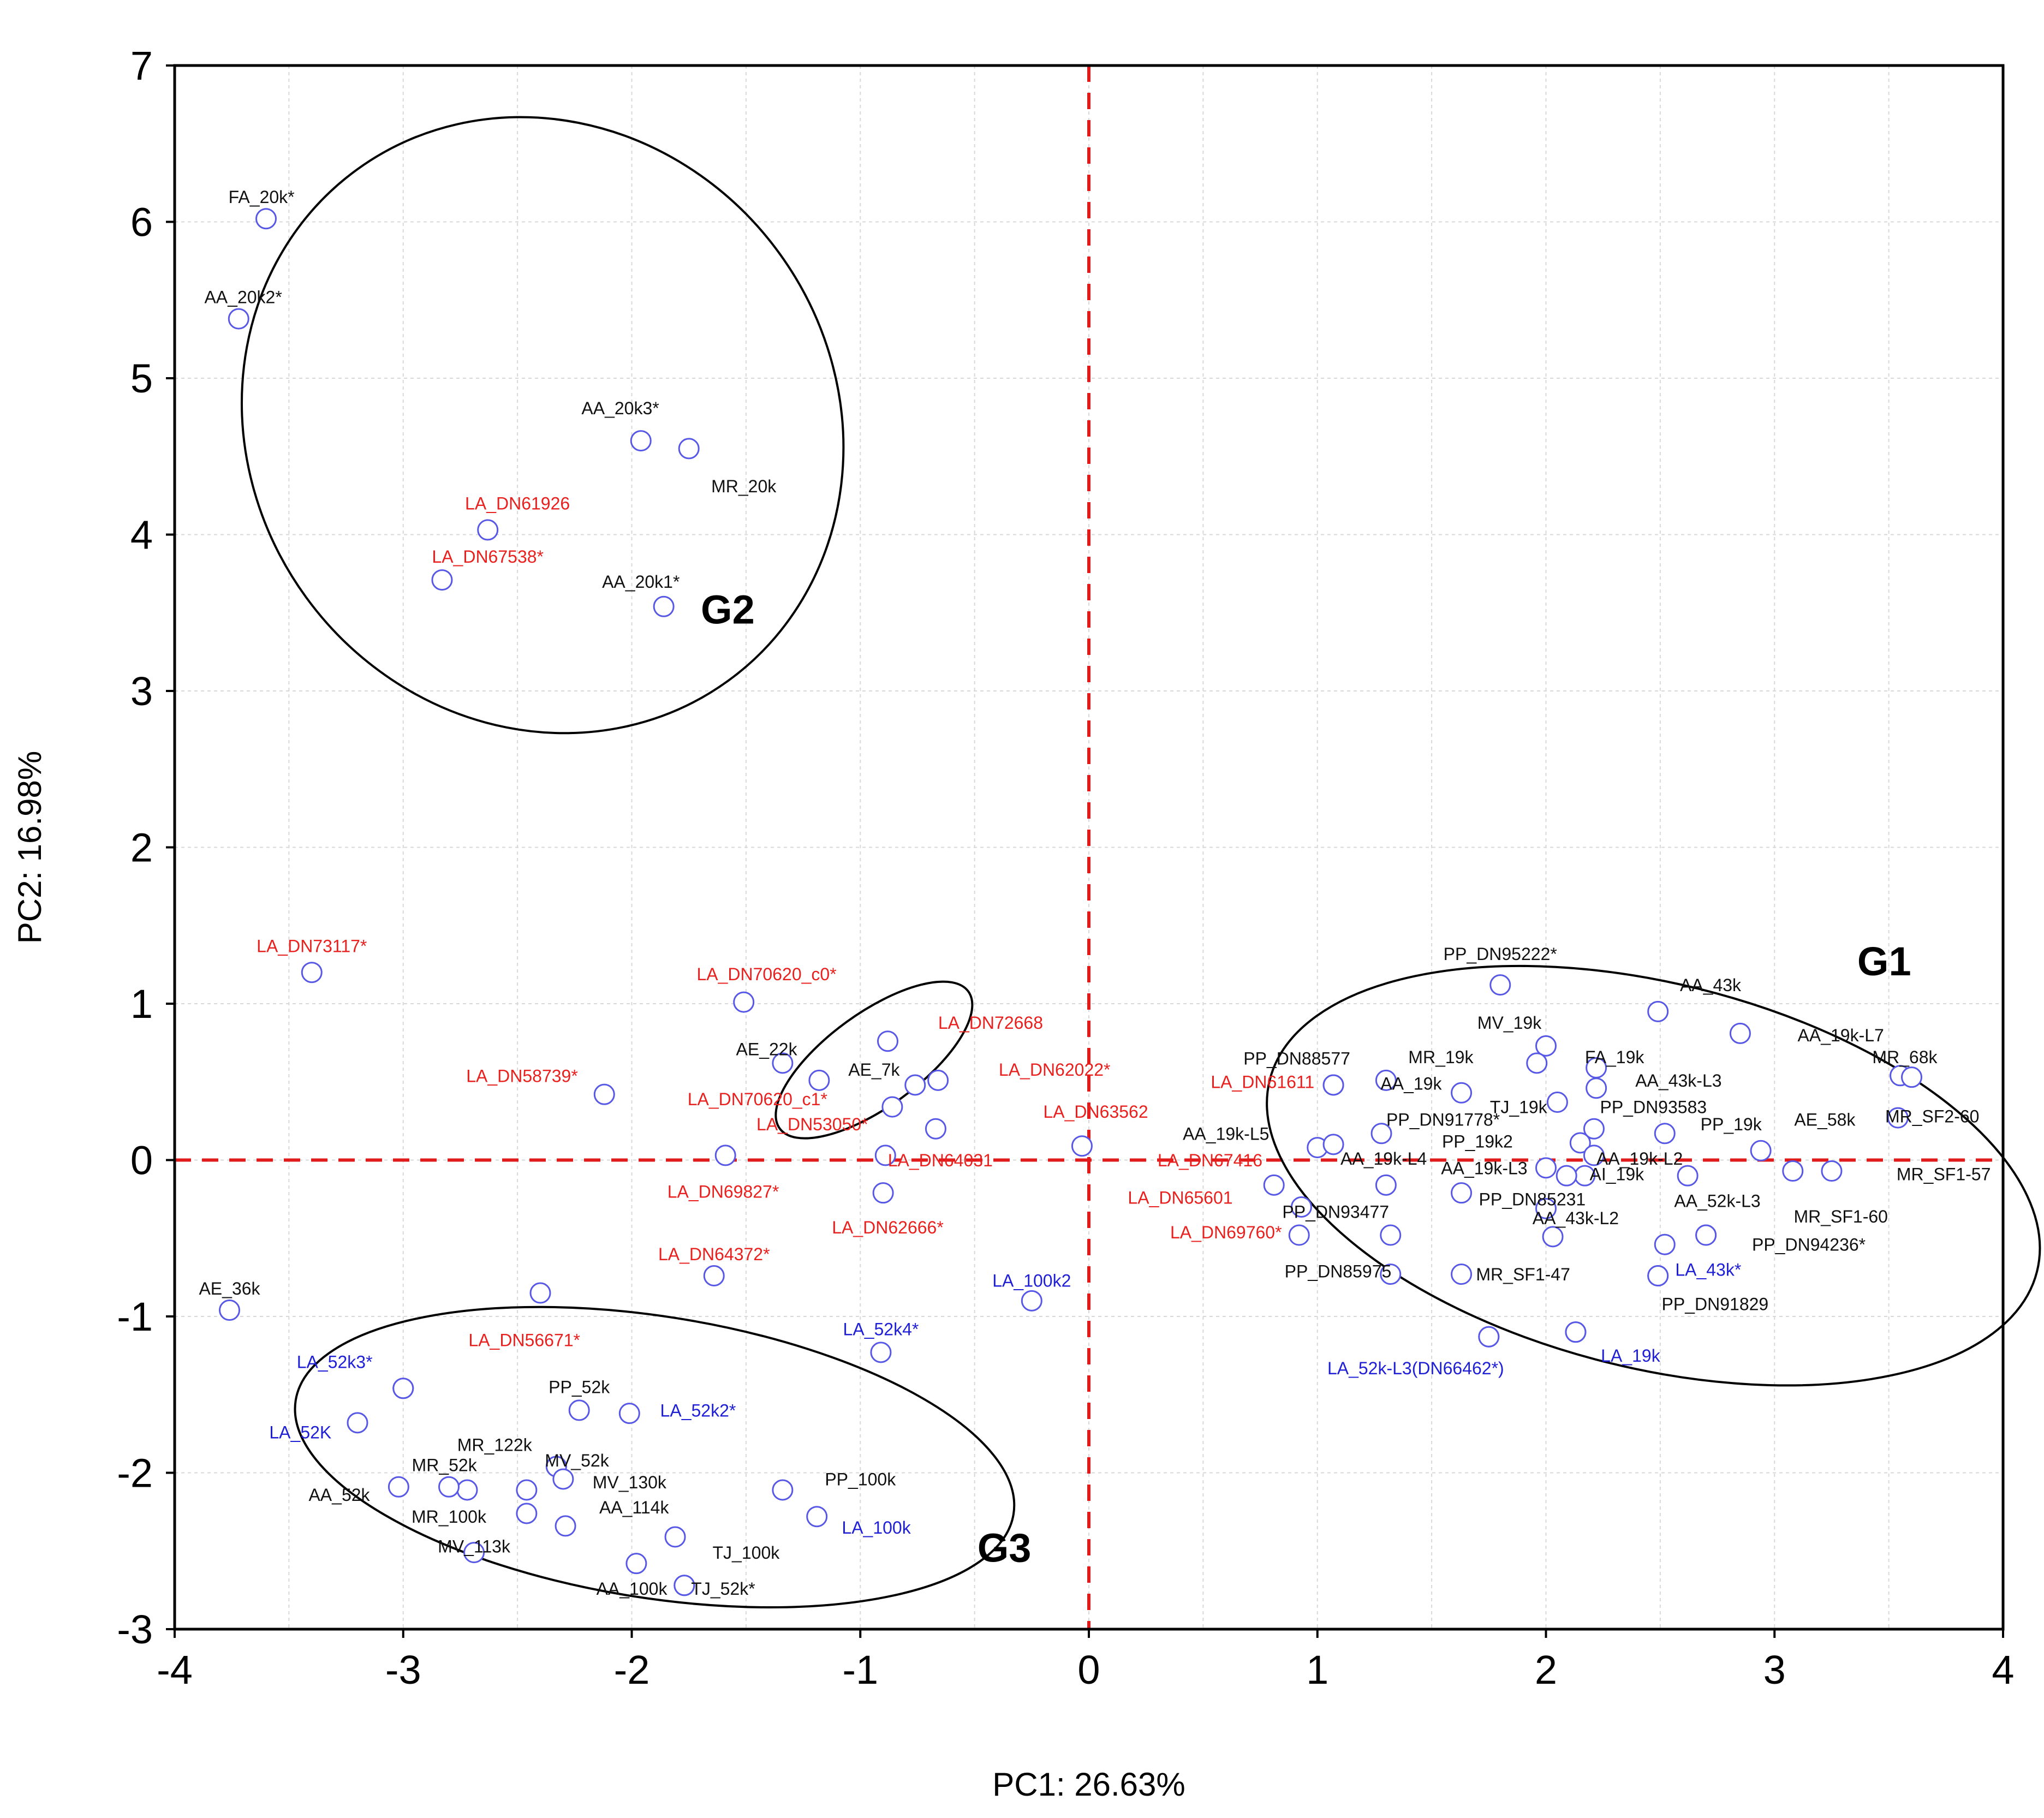  What do you see at coordinates (1715, 1304) in the screenshot?
I see `point-label: PP_DN91829` at bounding box center [1715, 1304].